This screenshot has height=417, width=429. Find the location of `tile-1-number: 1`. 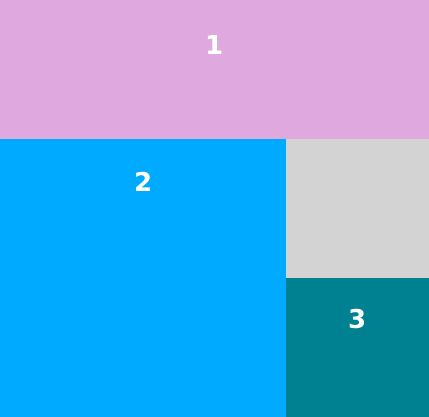

tile-1-number: 1 is located at coordinates (214, 46).